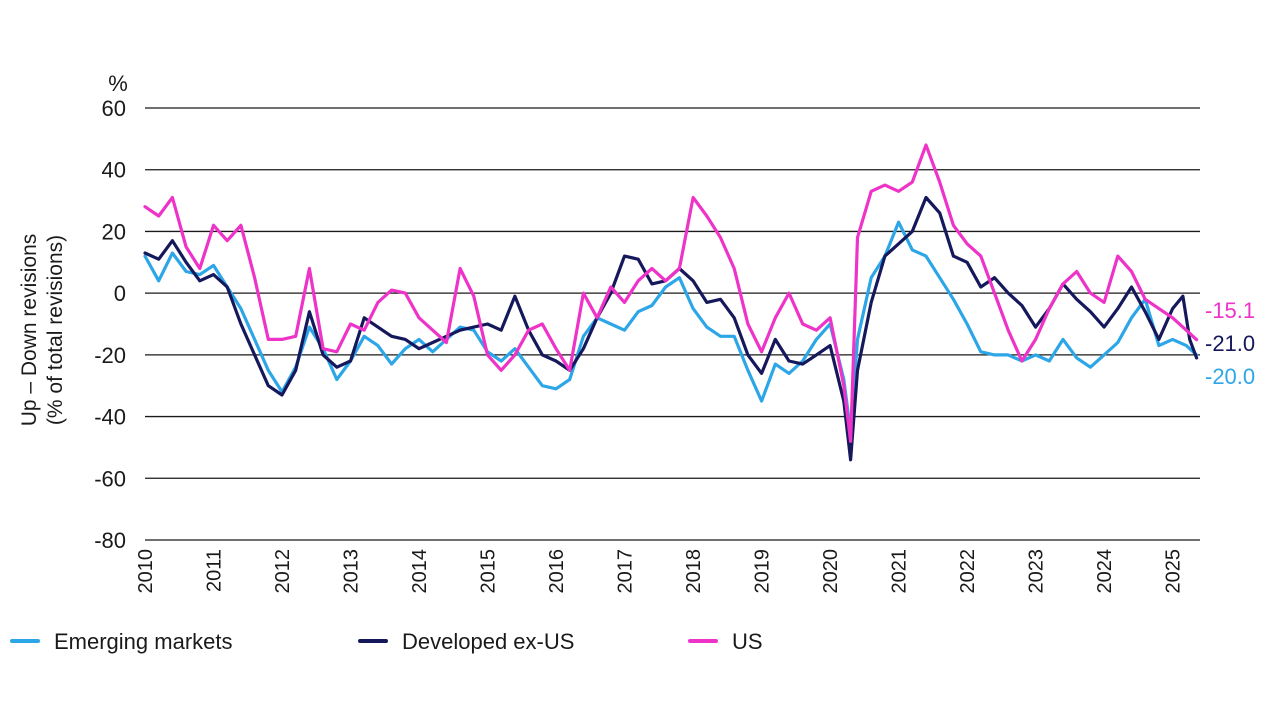 The height and width of the screenshot is (720, 1280). Describe the element at coordinates (110, 324) in the screenshot. I see `y-tick-labels: 60 40 20 0 -20 -40 -60 -80` at that location.